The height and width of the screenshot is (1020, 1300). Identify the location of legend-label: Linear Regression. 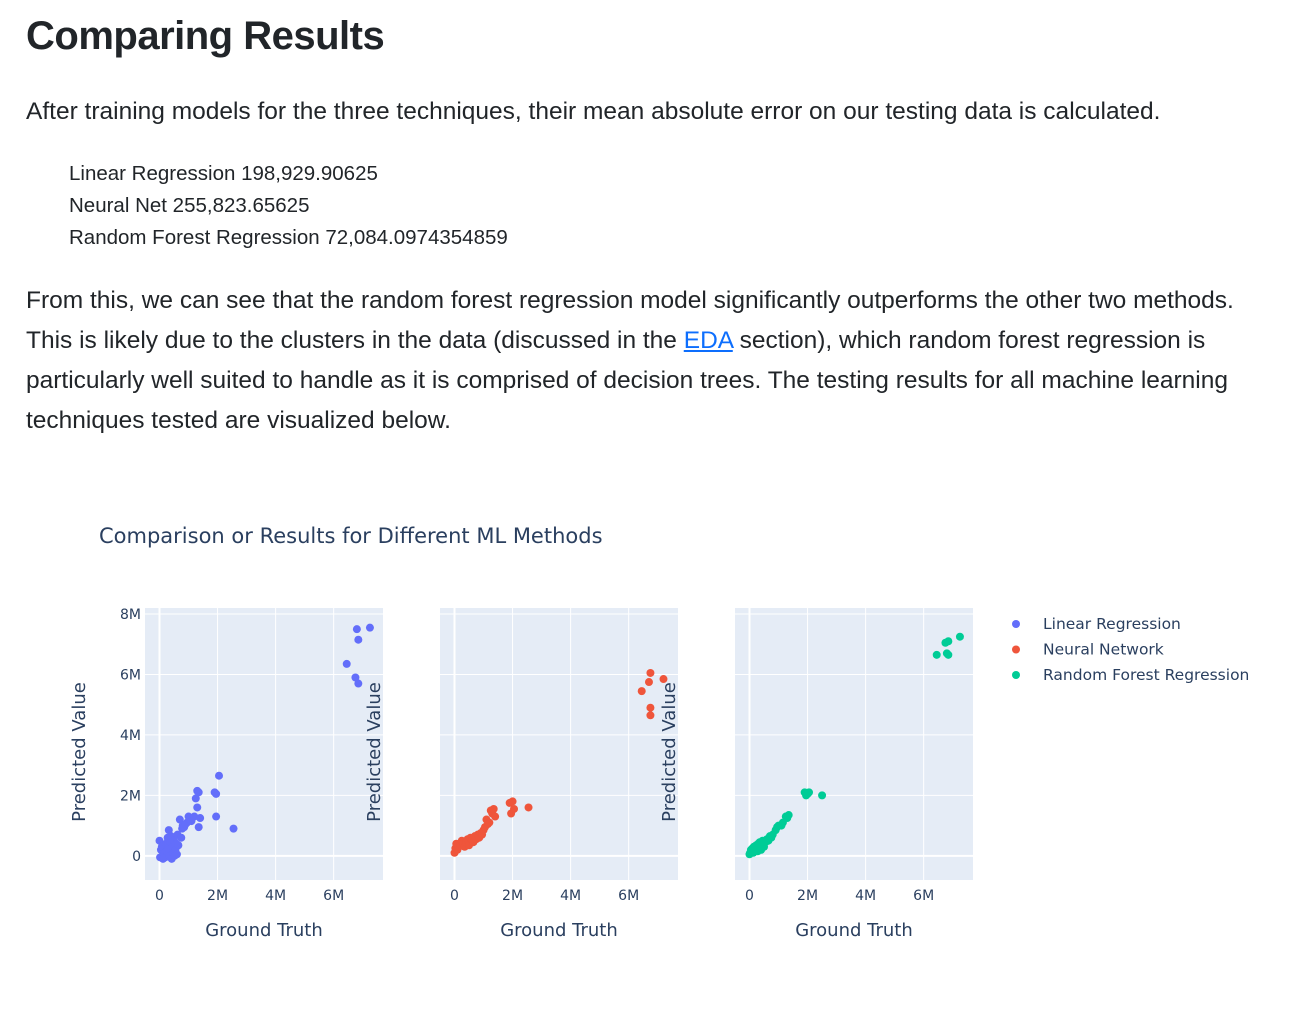
(1112, 624).